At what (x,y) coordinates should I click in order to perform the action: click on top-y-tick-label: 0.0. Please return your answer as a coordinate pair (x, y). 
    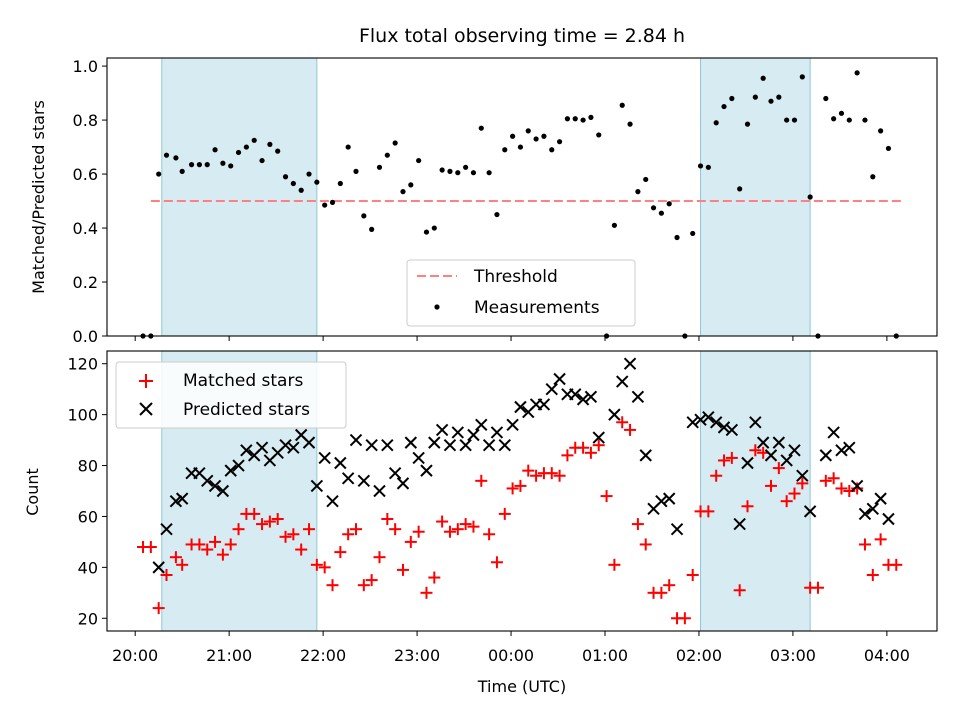
    Looking at the image, I should click on (85, 336).